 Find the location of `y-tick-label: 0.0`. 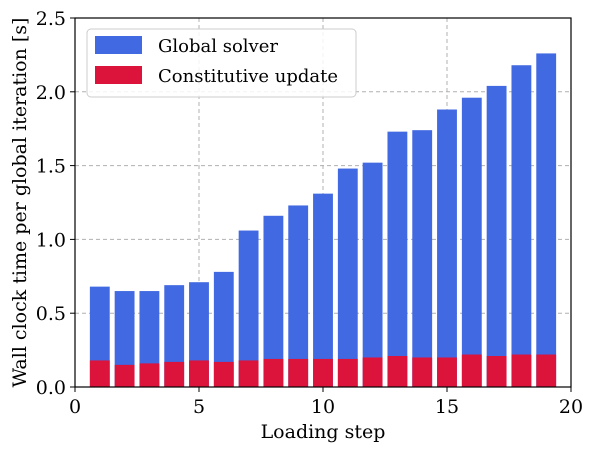

y-tick-label: 0.0 is located at coordinates (51, 388).